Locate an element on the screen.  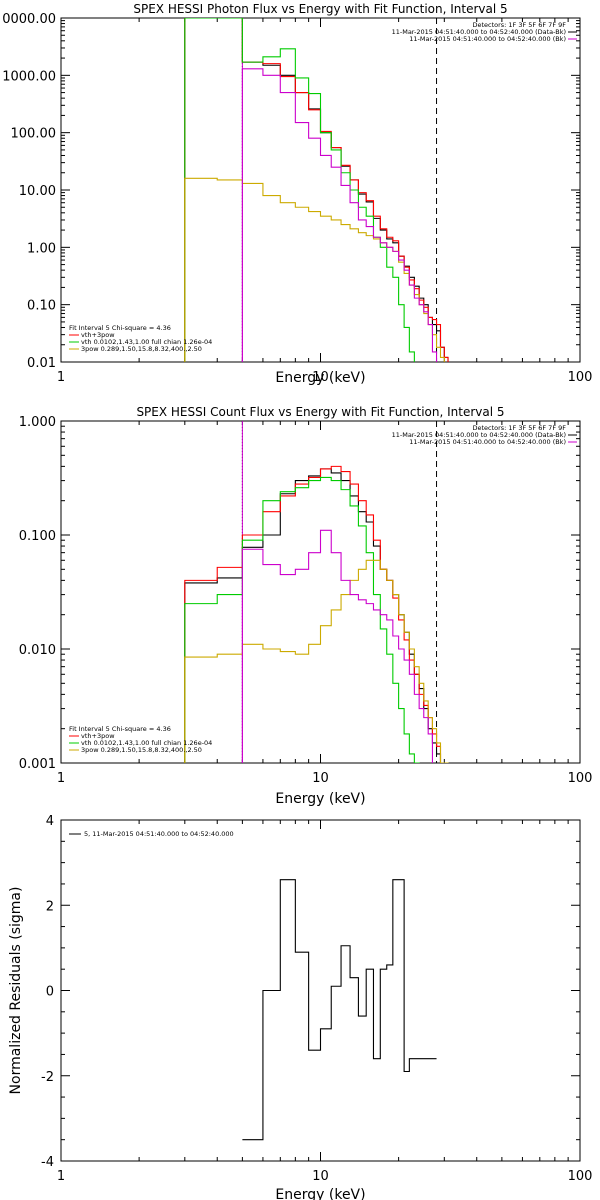
y-tick-label: 2 is located at coordinates (50, 906).